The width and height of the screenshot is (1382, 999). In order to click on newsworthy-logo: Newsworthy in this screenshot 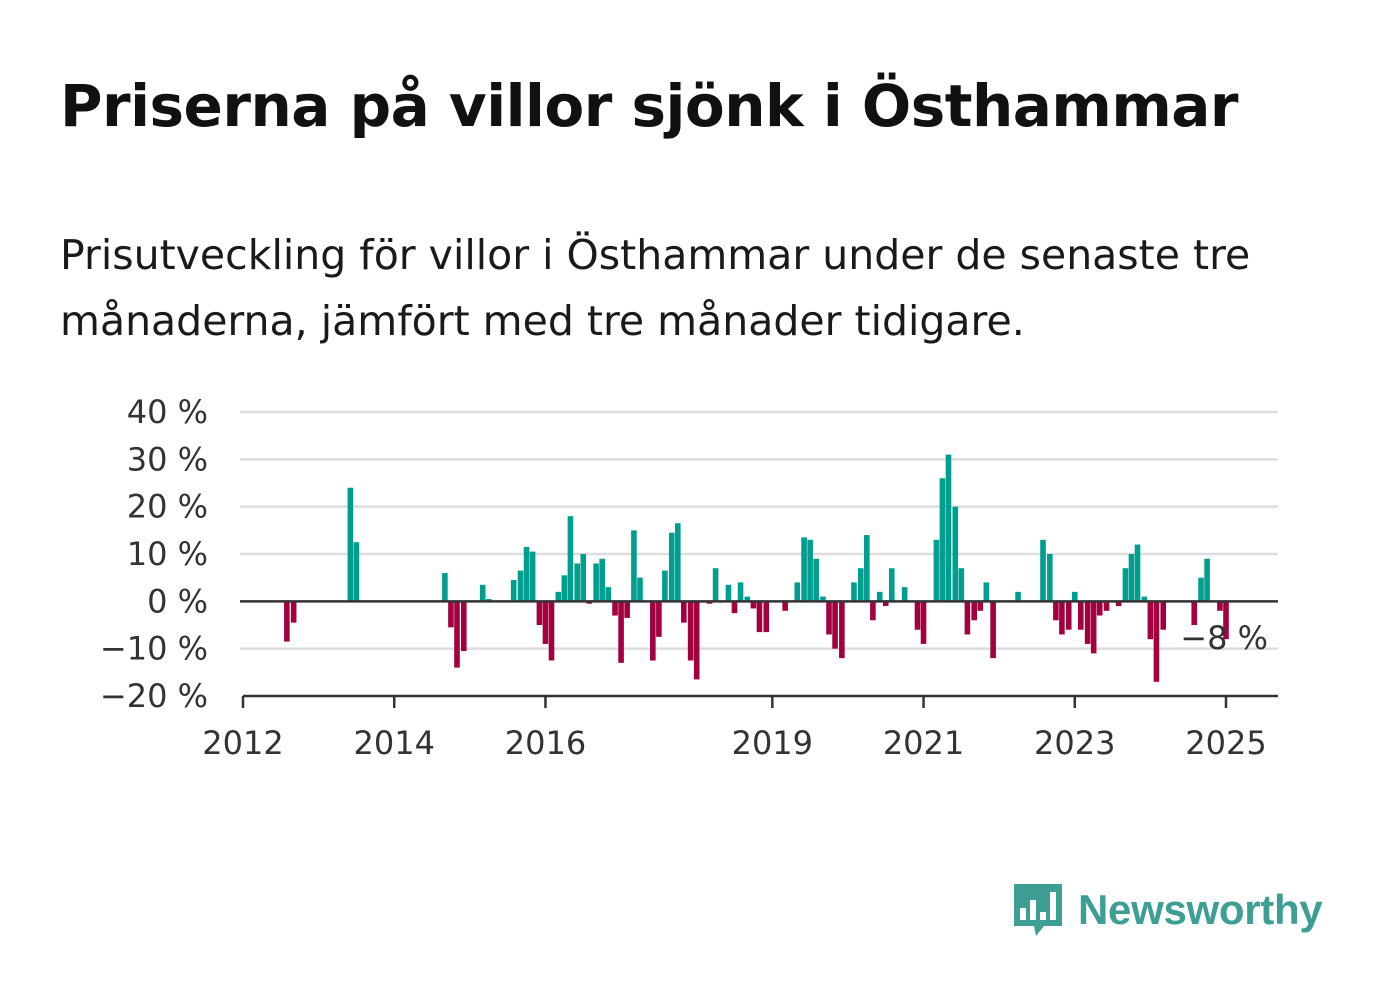, I will do `click(1166, 910)`.